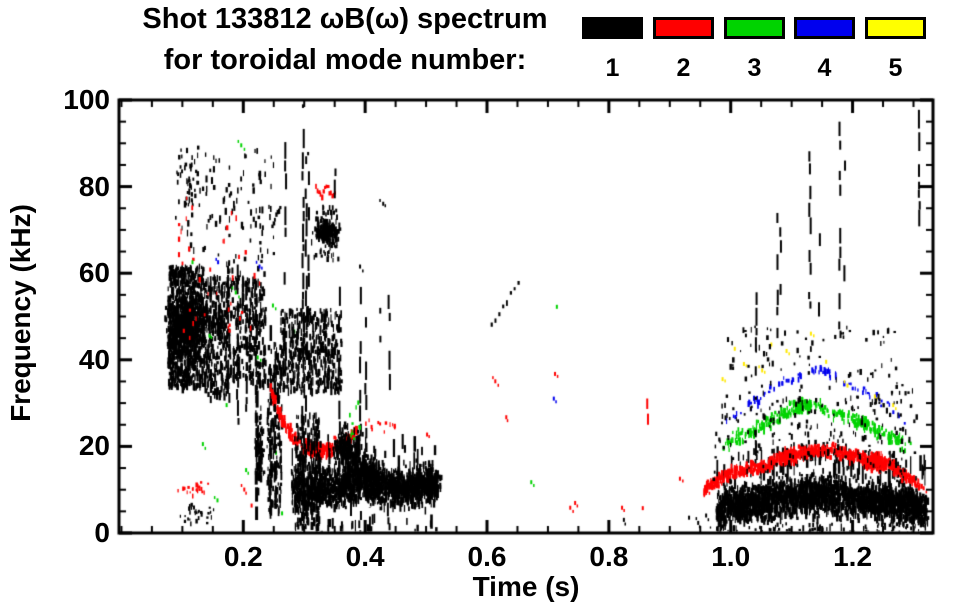 This screenshot has height=615, width=963. What do you see at coordinates (94, 186) in the screenshot?
I see `y-tick-label-80: 80` at bounding box center [94, 186].